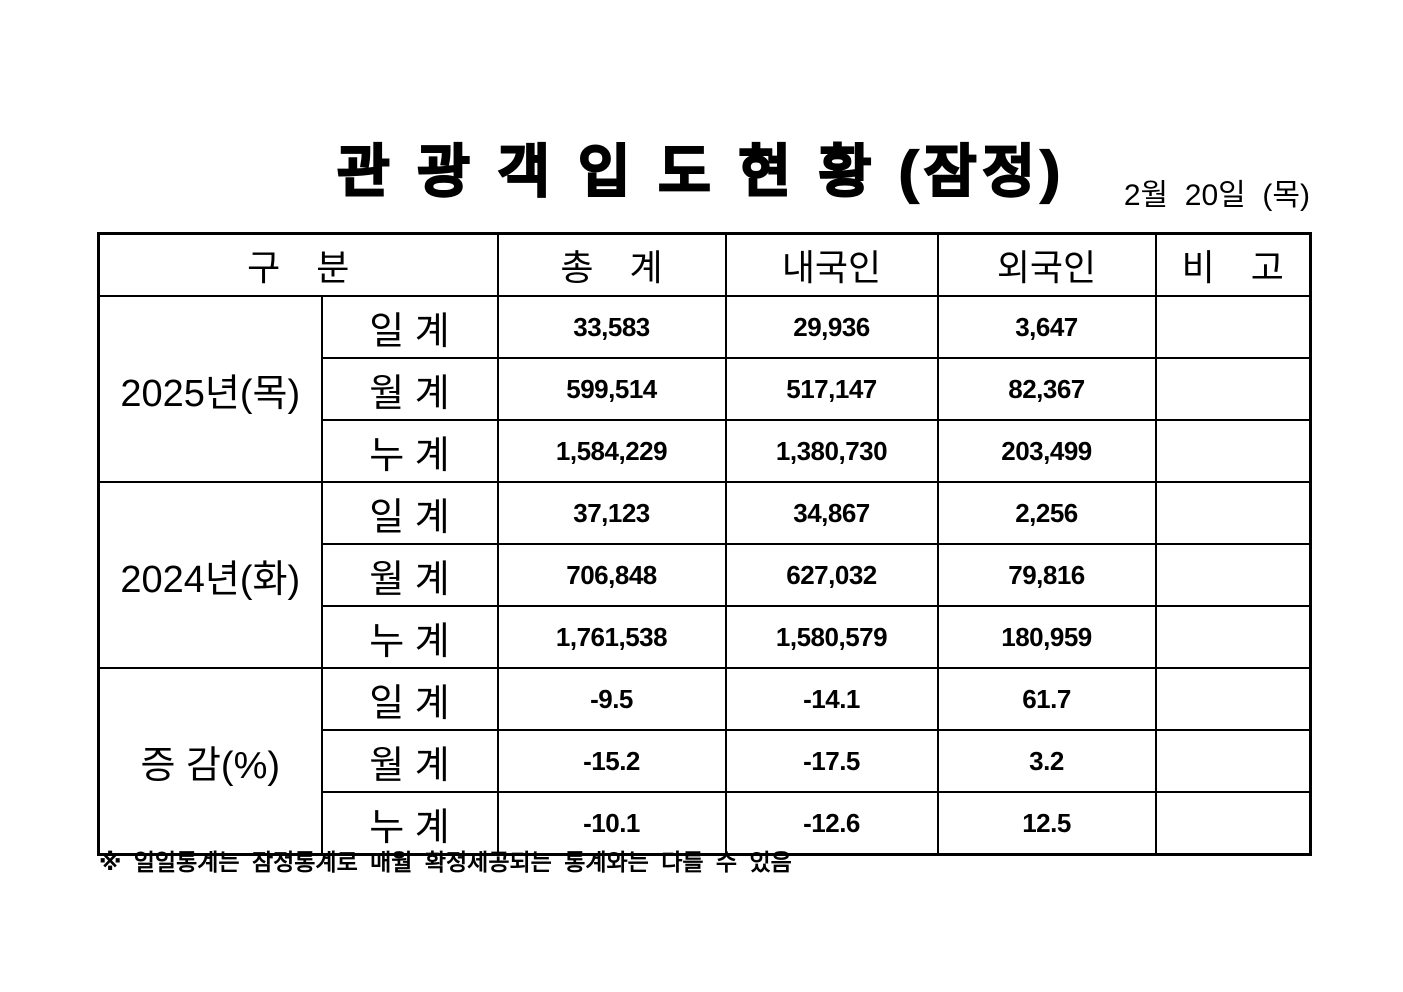 The height and width of the screenshot is (992, 1403). I want to click on foreign-value: 203,499, so click(1046, 451).